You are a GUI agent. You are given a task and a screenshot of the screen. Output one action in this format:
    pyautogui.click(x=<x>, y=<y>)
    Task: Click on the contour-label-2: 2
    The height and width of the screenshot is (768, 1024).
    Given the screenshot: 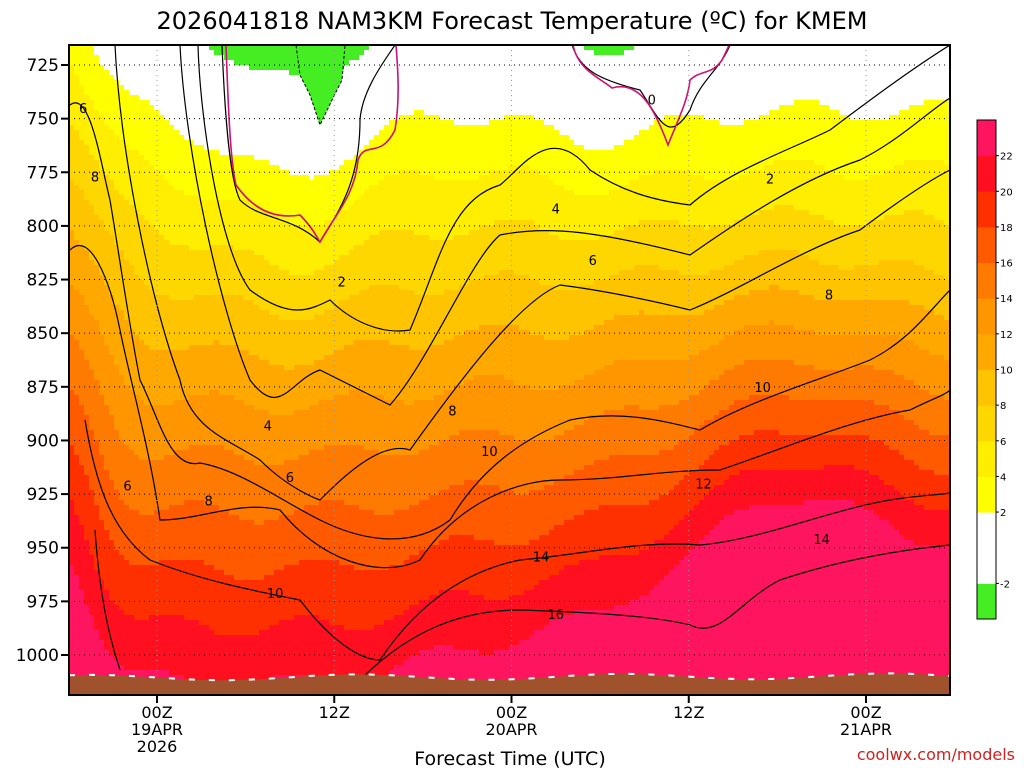 What is the action you would take?
    pyautogui.click(x=341, y=283)
    